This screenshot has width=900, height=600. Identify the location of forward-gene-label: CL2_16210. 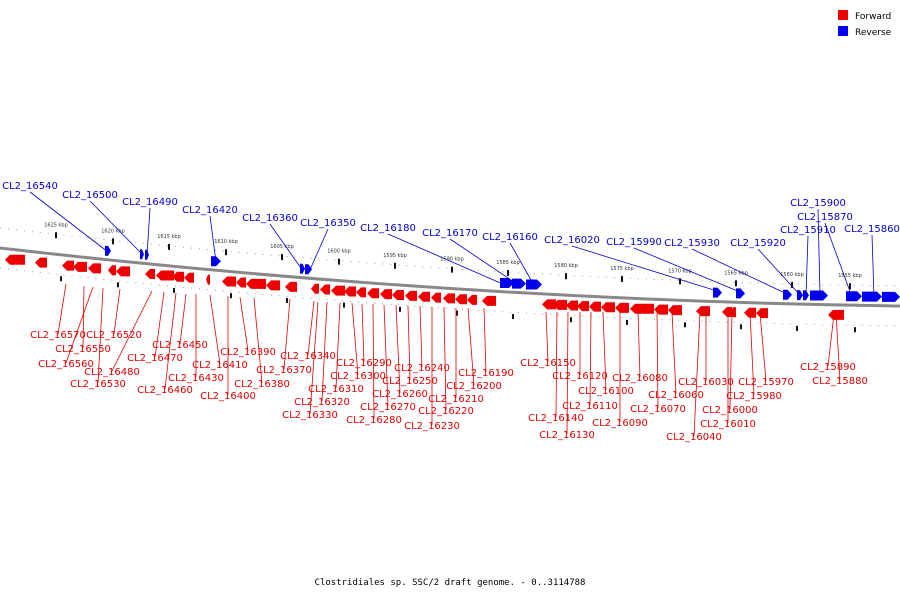
(456, 399).